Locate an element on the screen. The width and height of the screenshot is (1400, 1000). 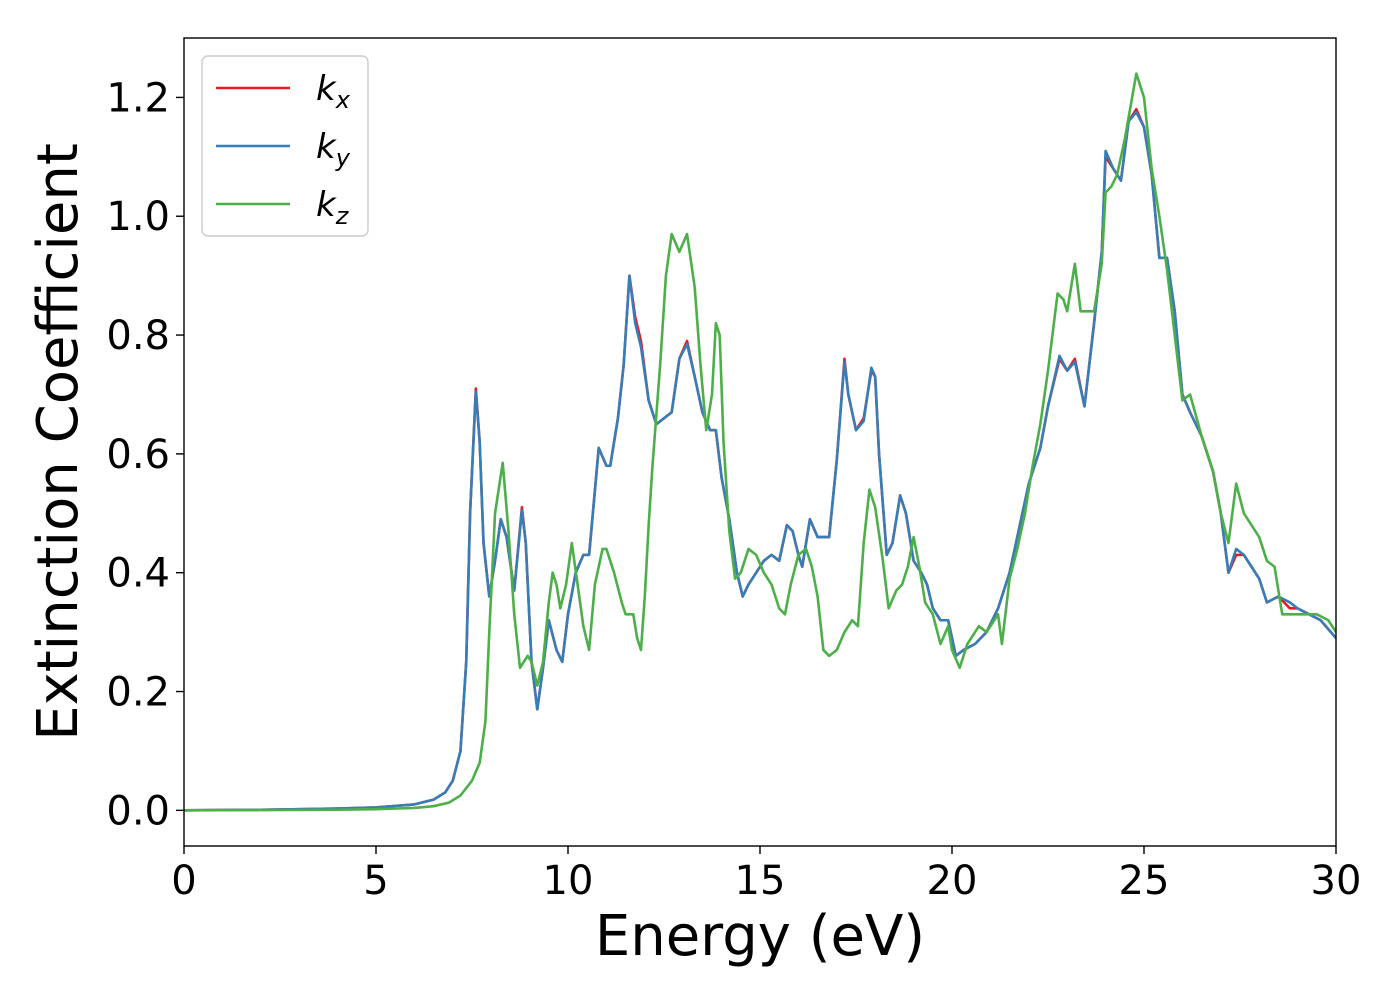
y-tick-label: 1.2 is located at coordinates (138, 98).